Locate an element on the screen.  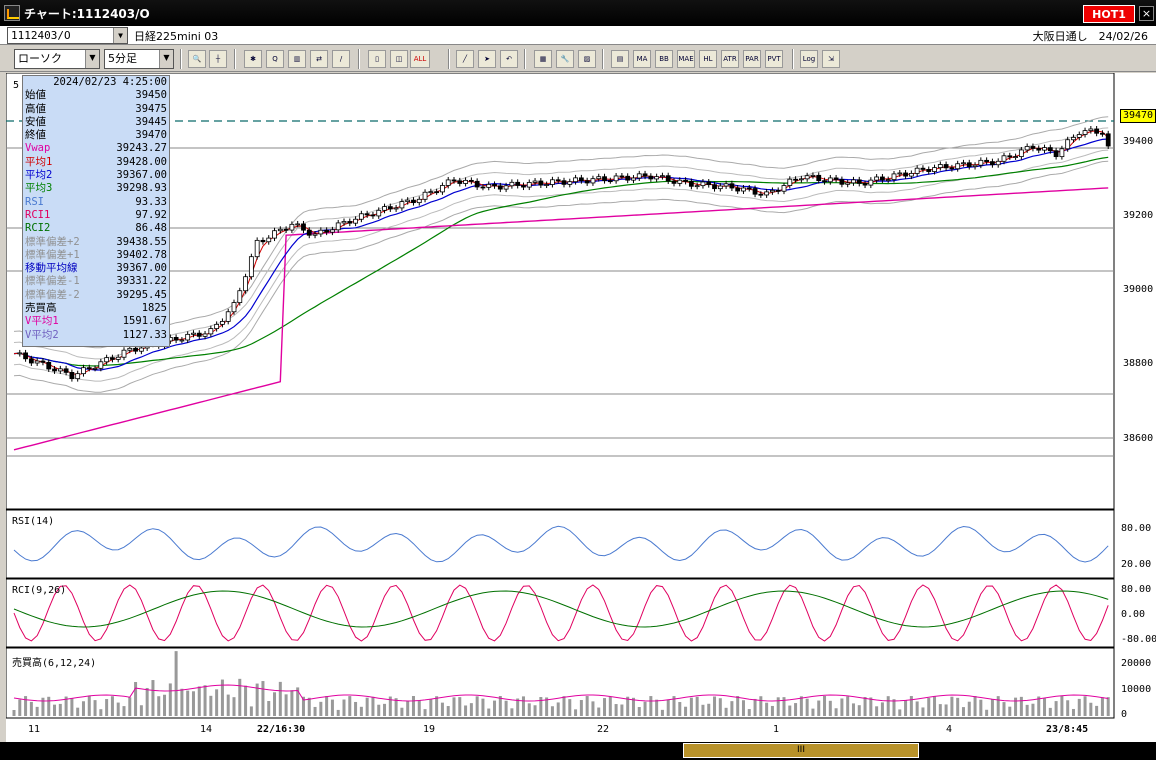
info-value: 39298.93 is located at coordinates (141, 188).